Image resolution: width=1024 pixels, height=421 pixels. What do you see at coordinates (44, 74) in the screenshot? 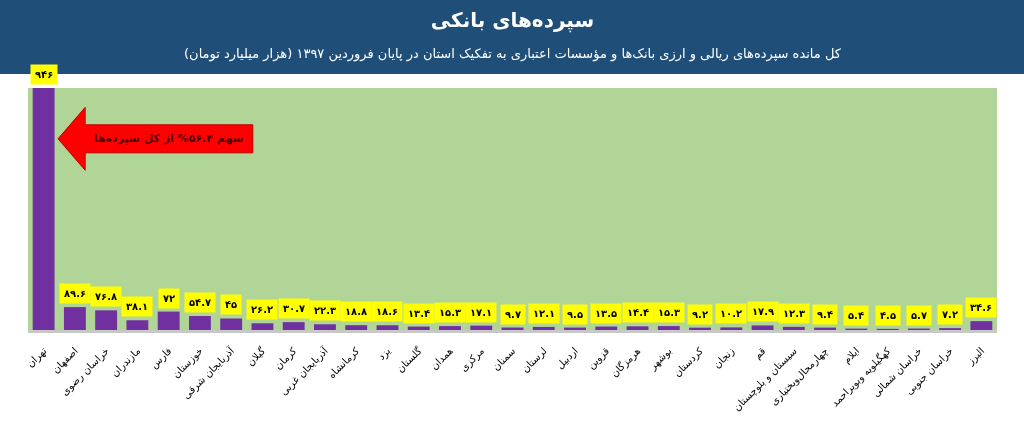
I see `data-label: ۹۴۶` at bounding box center [44, 74].